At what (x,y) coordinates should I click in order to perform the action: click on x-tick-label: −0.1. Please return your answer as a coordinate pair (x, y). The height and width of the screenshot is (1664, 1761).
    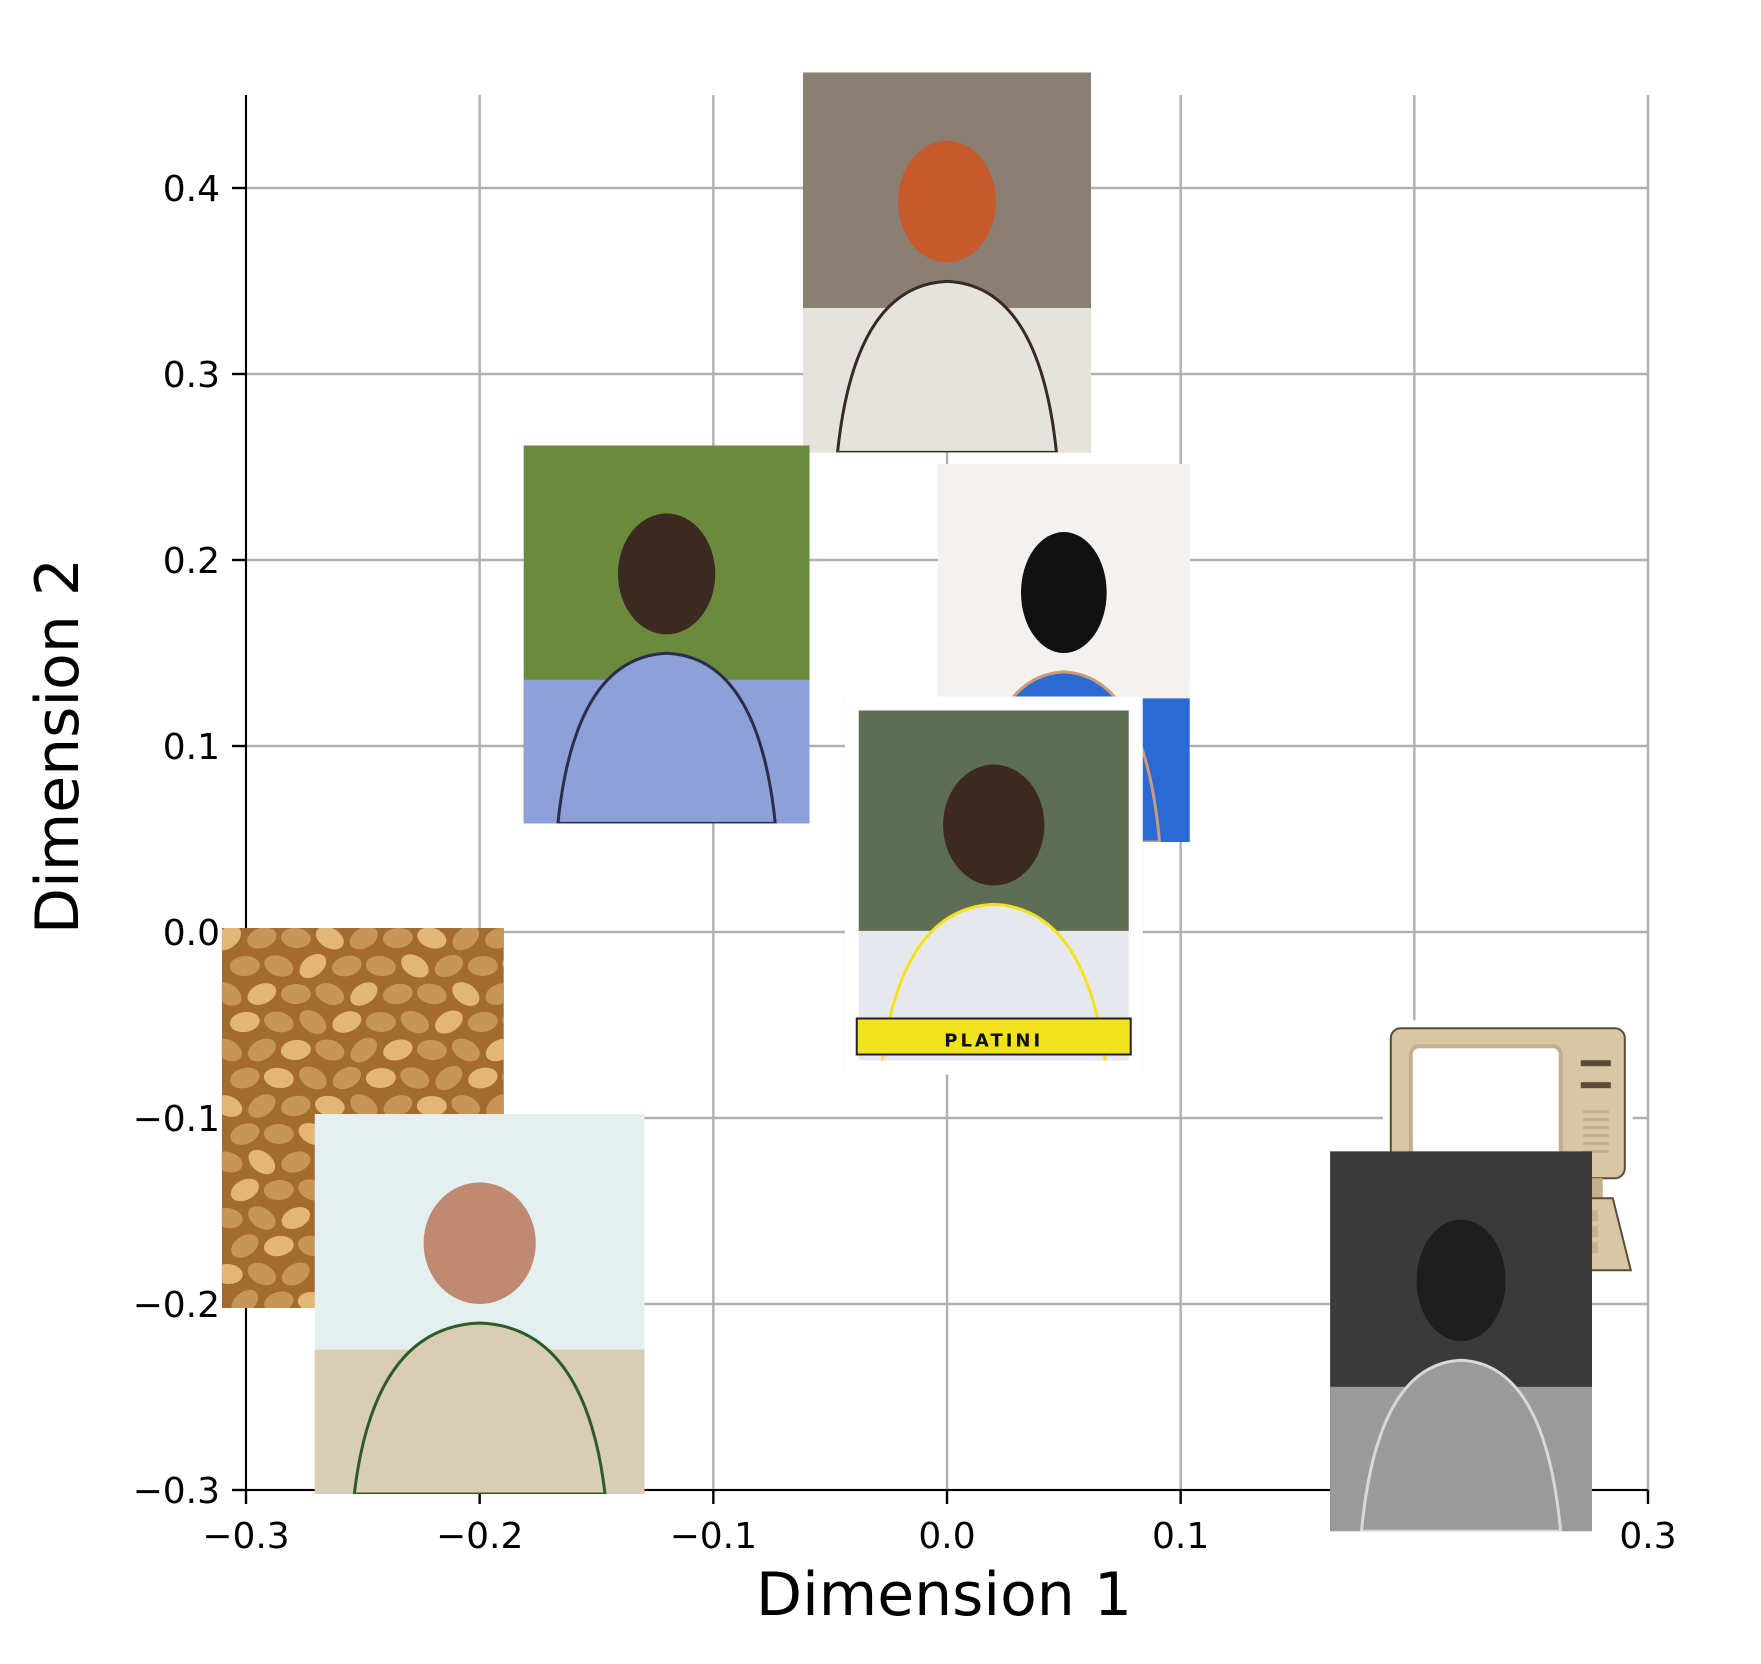
    Looking at the image, I should click on (713, 1536).